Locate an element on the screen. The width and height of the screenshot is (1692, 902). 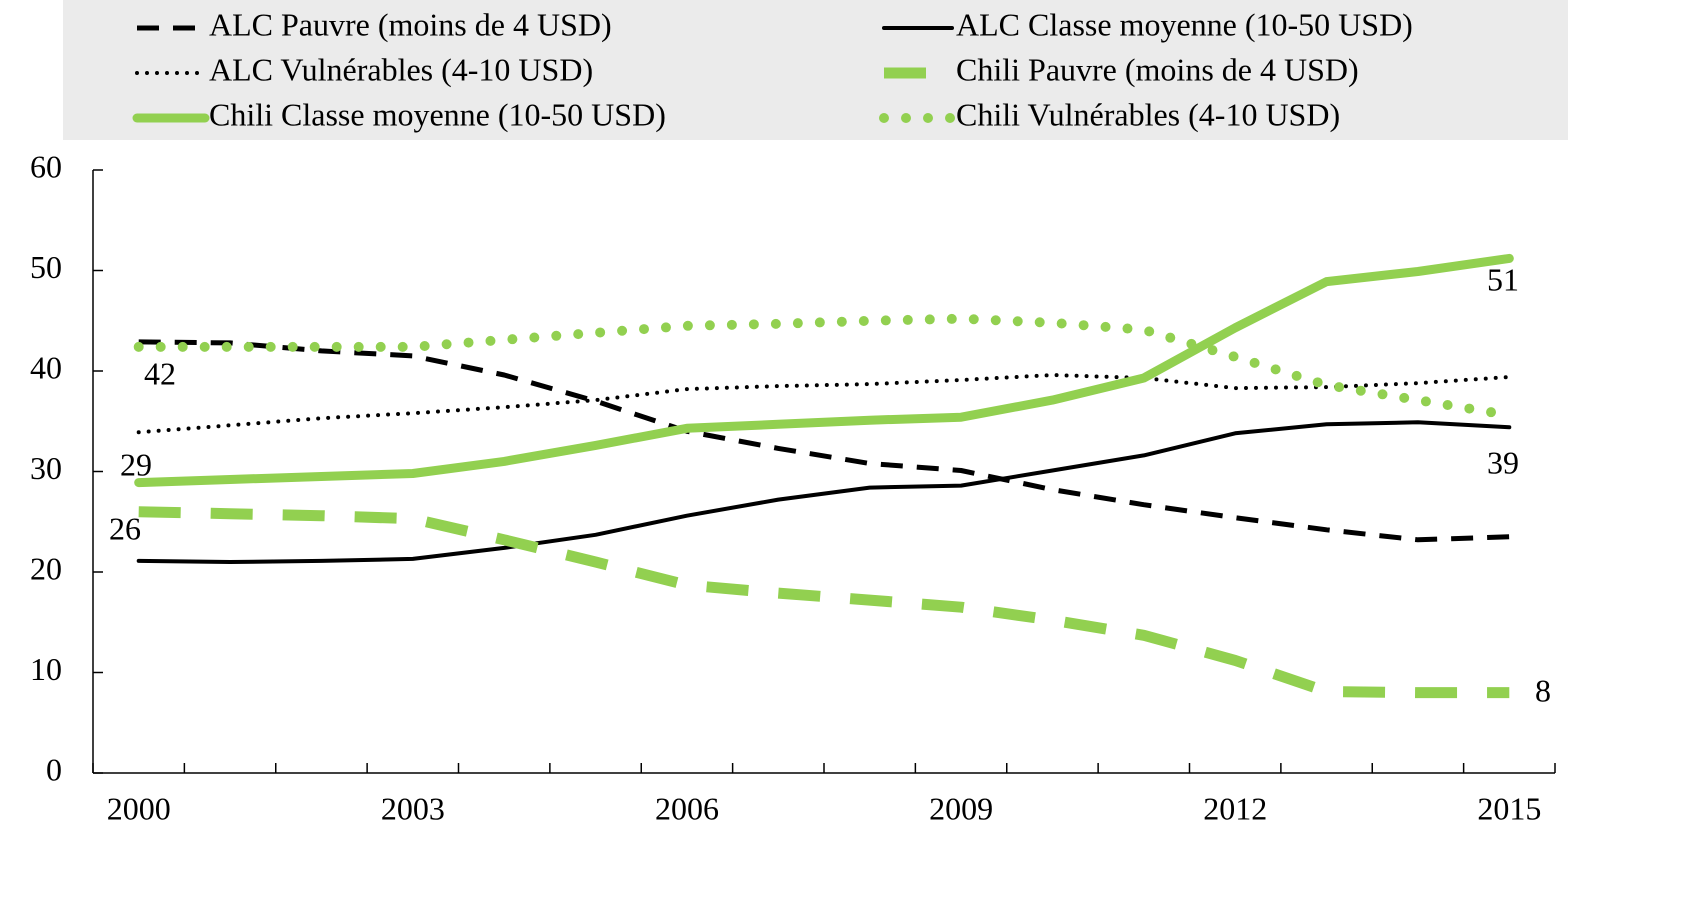
annotation: 8 is located at coordinates (1543, 690).